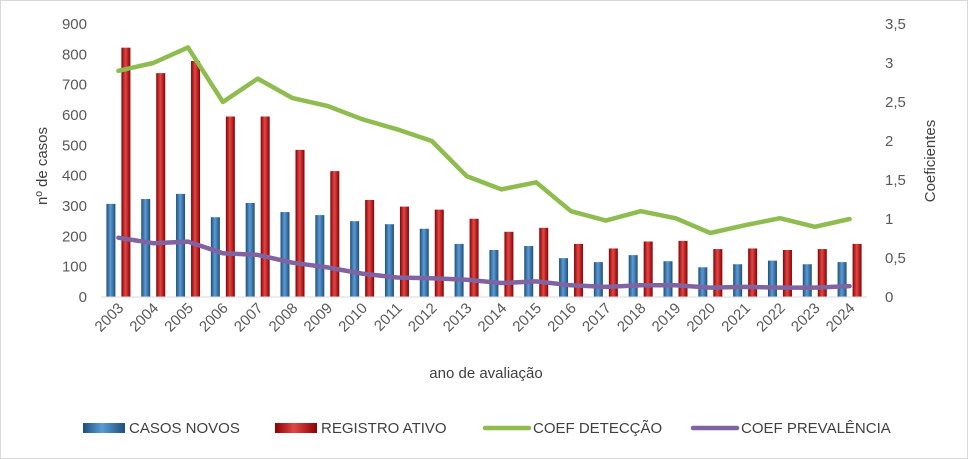  I want to click on bar-casos-novos-2016, so click(564, 277).